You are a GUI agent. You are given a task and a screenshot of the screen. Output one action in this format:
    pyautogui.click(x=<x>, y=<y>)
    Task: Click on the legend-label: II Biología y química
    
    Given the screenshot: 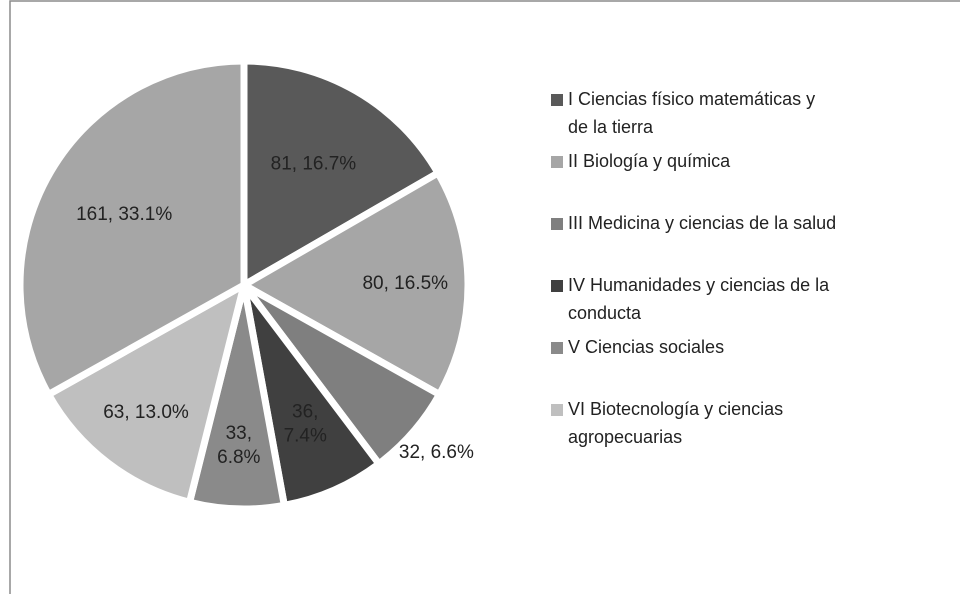 What is the action you would take?
    pyautogui.click(x=649, y=161)
    